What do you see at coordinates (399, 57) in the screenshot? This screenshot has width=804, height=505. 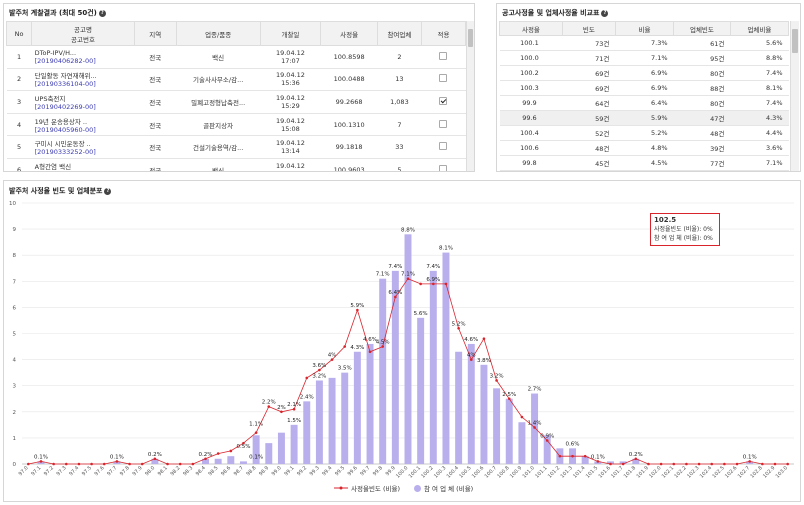 I see `row-count: 2` at bounding box center [399, 57].